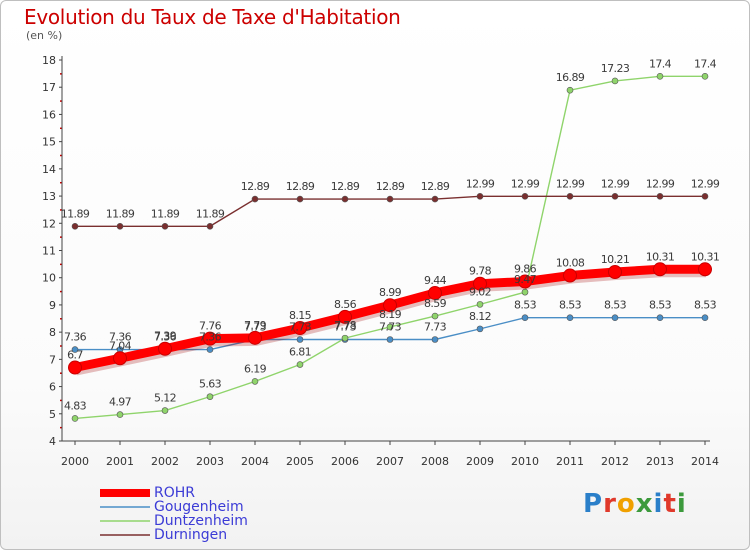  I want to click on data-label-duntzenheim: 8.19, so click(390, 314).